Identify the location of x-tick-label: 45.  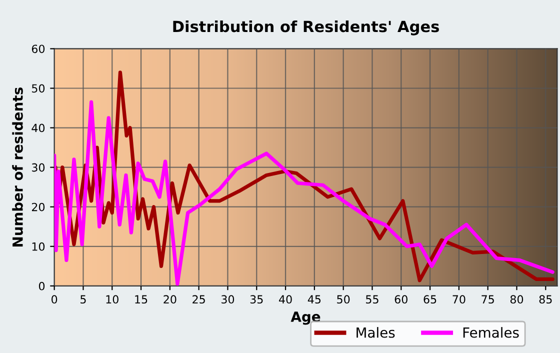
(314, 299).